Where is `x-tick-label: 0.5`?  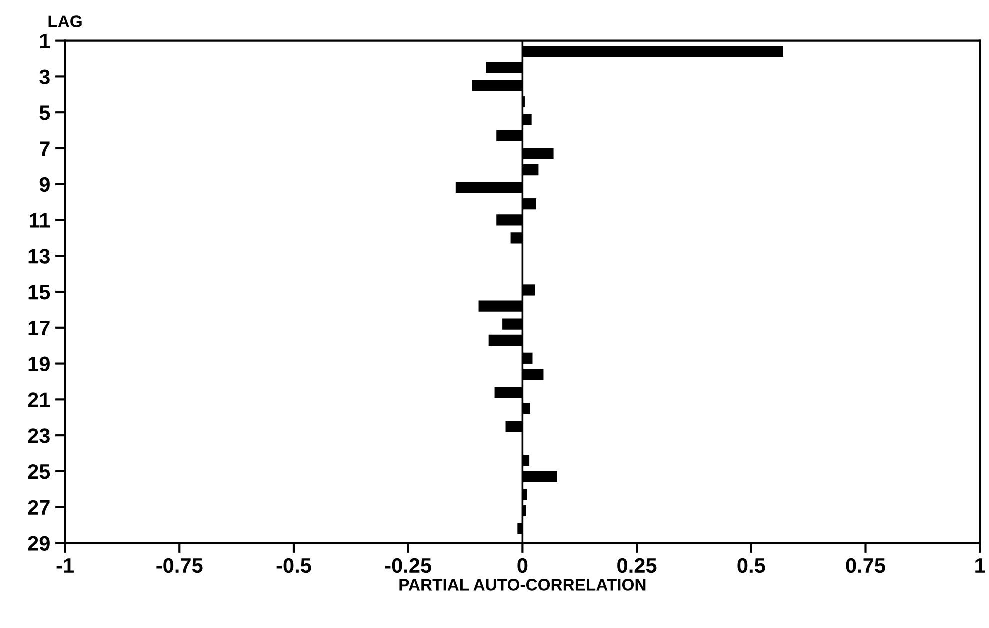 x-tick-label: 0.5 is located at coordinates (752, 566).